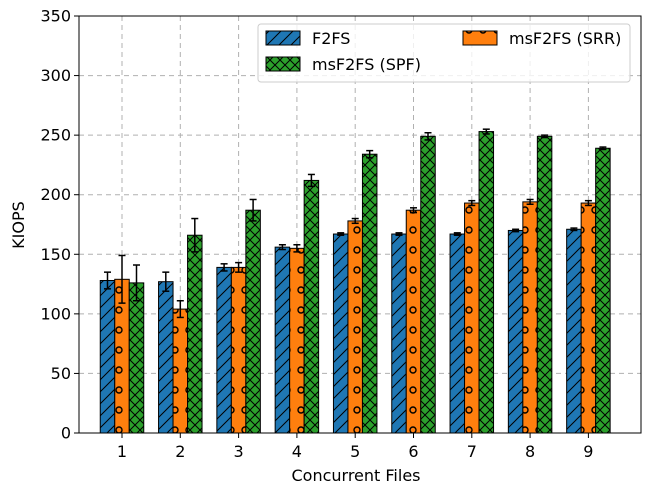 This screenshot has height=494, width=647. Describe the element at coordinates (355, 451) in the screenshot. I see `x-tick-label: 5` at that location.